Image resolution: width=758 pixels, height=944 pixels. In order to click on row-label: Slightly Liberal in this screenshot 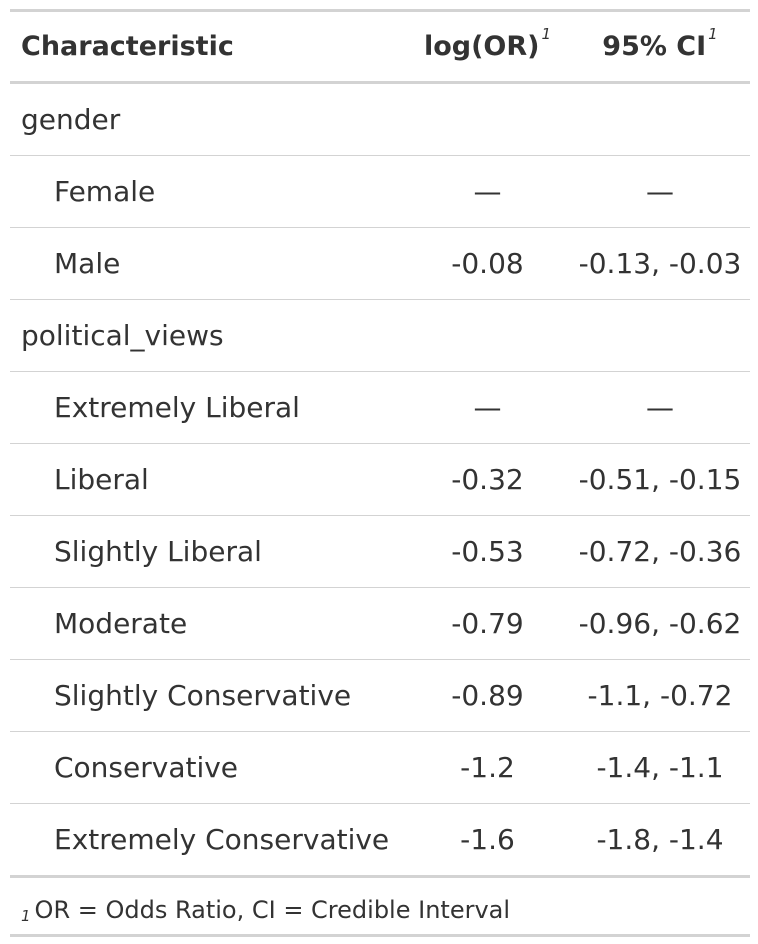, I will do `click(207, 551)`.